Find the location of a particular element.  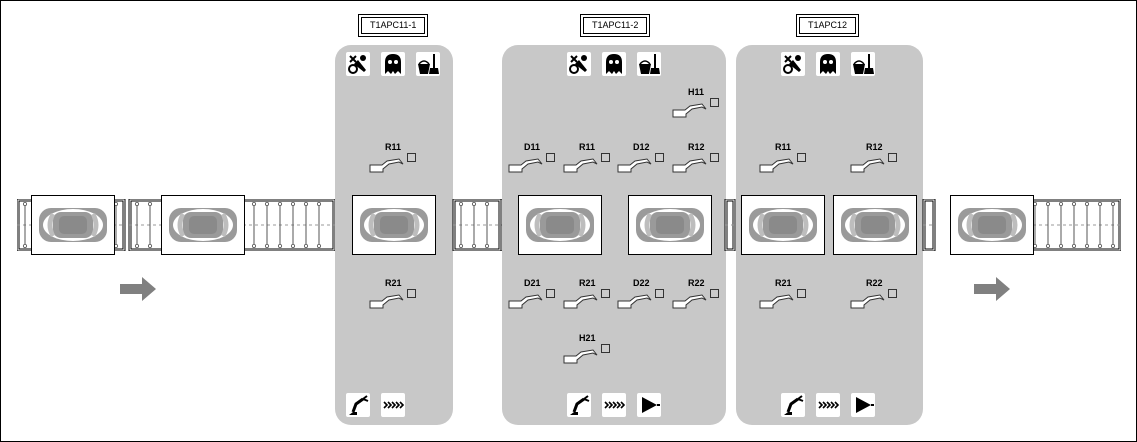

cell-label: T1APC12 is located at coordinates (828, 25).